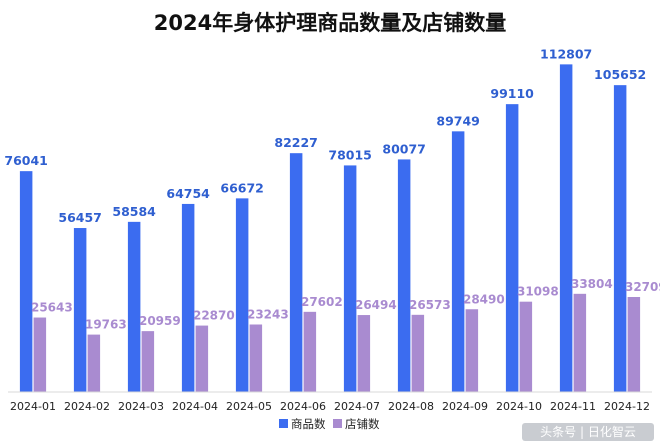  I want to click on bar-11-shops, so click(580, 342).